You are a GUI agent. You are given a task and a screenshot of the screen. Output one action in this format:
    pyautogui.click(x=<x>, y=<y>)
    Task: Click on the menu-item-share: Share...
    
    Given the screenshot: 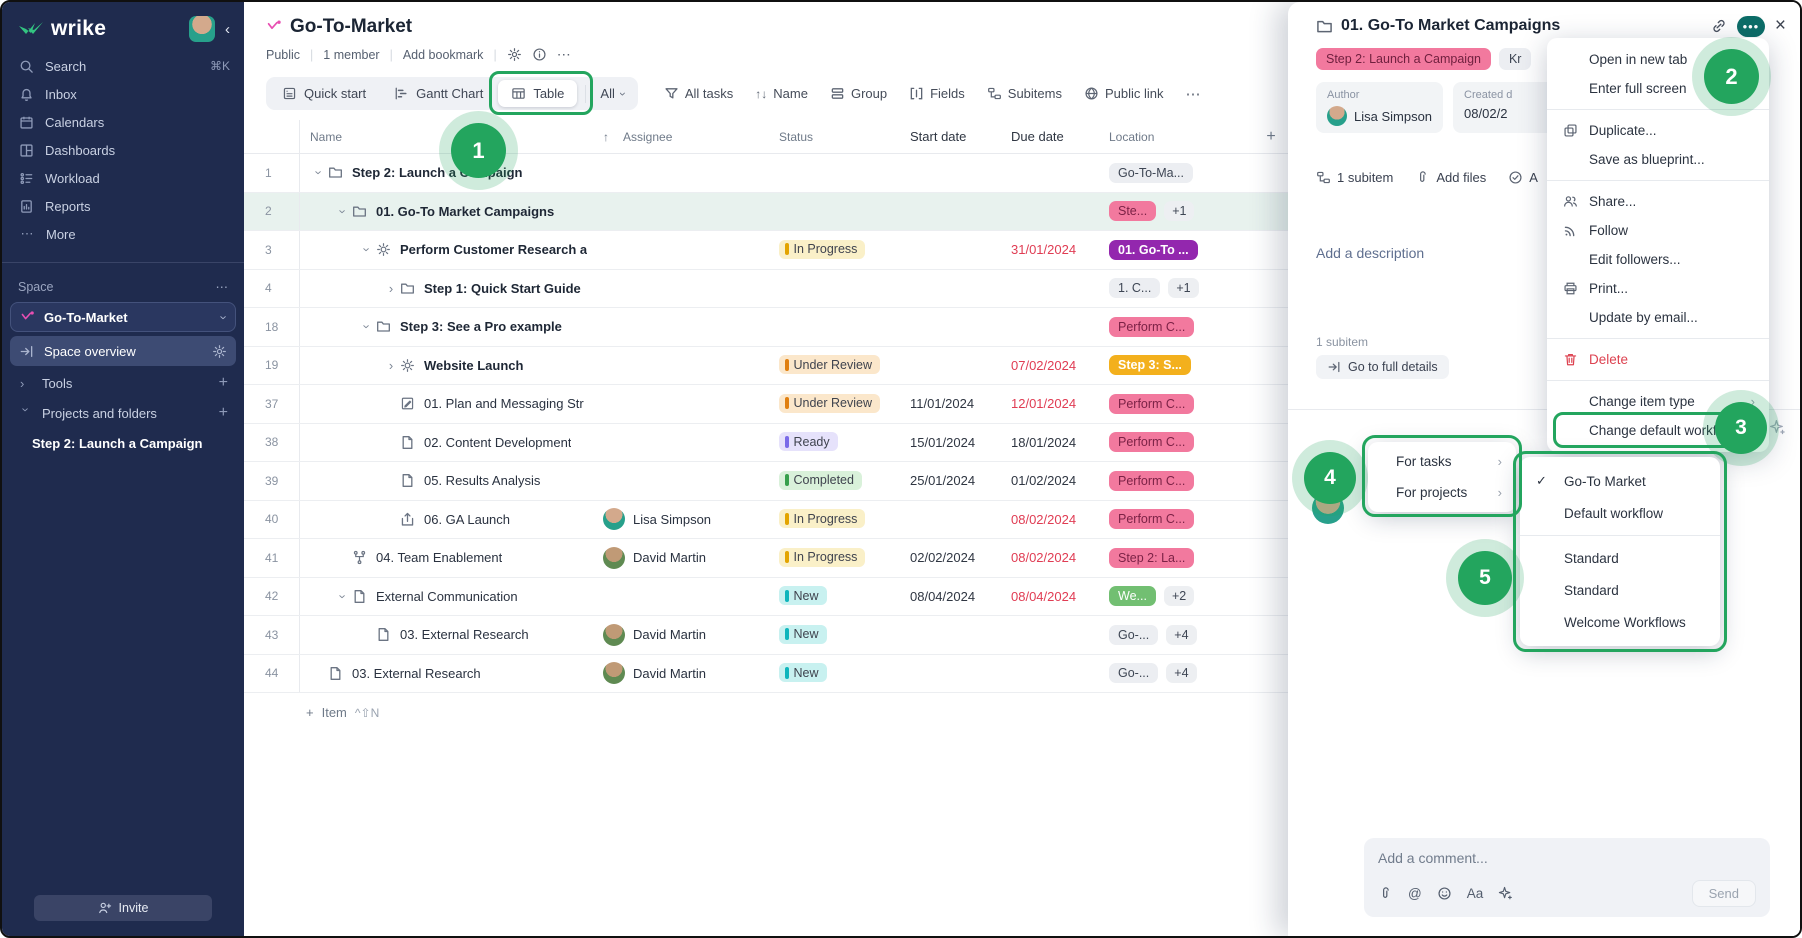 What is the action you would take?
    pyautogui.click(x=1658, y=201)
    